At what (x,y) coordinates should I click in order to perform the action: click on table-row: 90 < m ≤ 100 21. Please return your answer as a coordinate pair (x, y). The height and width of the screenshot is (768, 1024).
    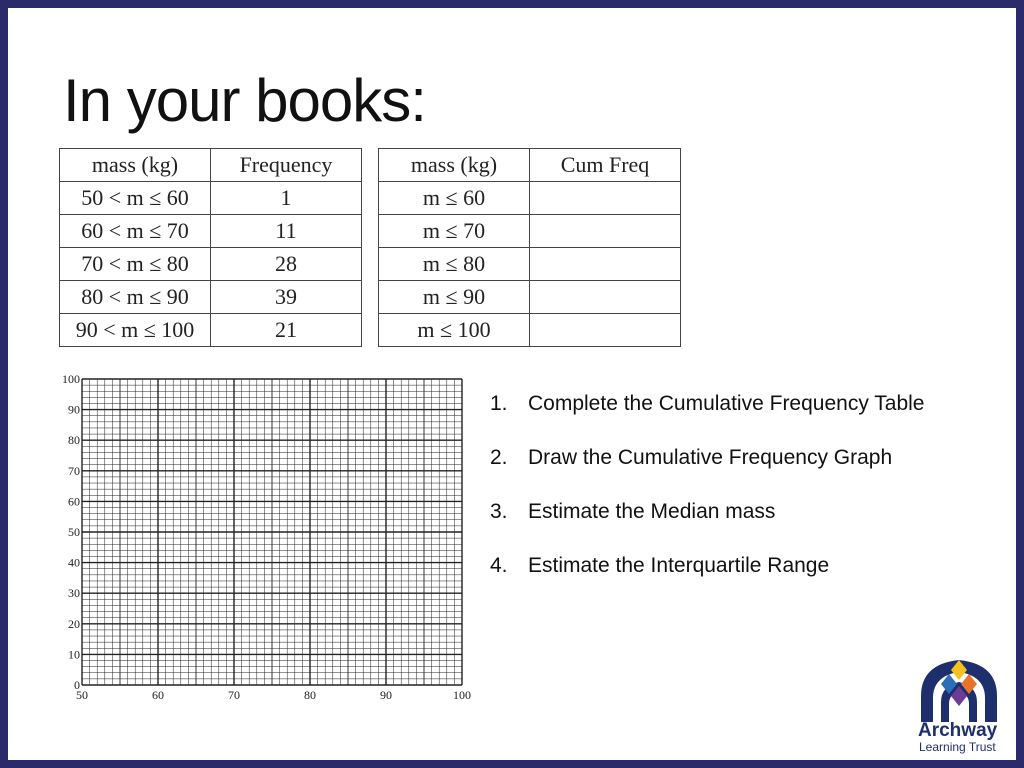
    Looking at the image, I should click on (210, 330).